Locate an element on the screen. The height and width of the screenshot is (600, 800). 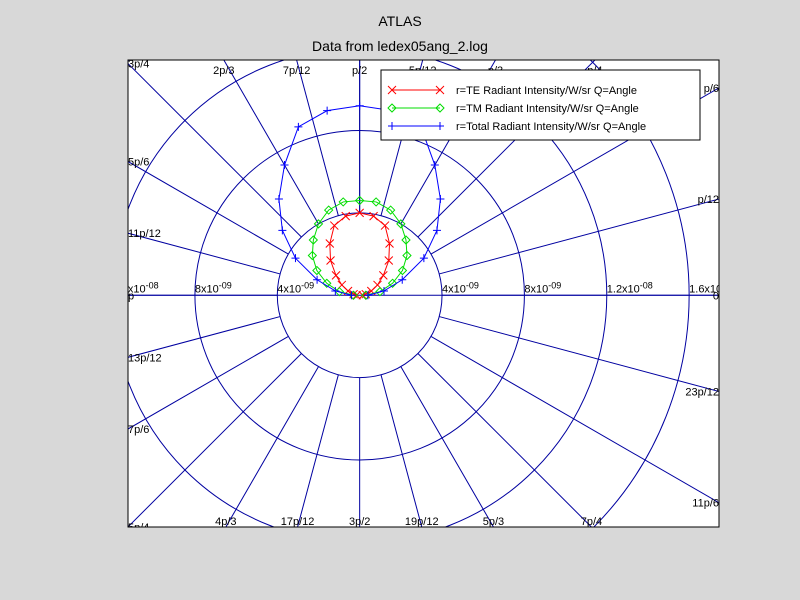
theta-tick-label: 3p/2 is located at coordinates (359, 522).